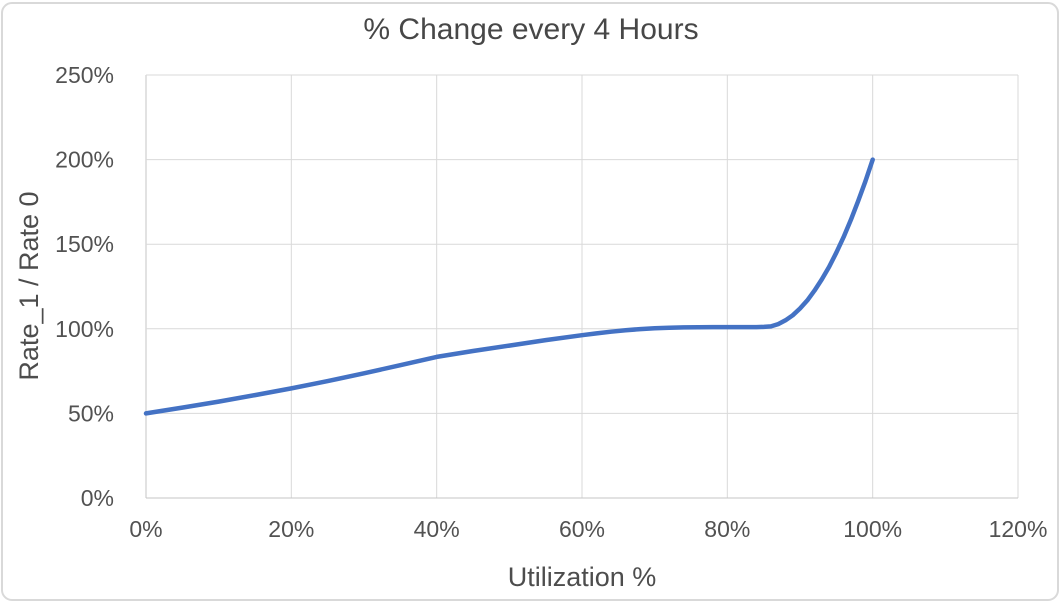 The image size is (1062, 612). What do you see at coordinates (91, 413) in the screenshot?
I see `y-tick-label: 50%` at bounding box center [91, 413].